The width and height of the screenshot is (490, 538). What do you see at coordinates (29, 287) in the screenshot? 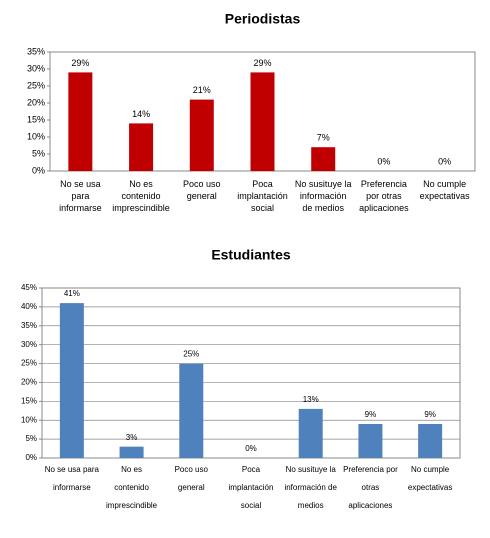
I see `y-tick-label: 45%` at bounding box center [29, 287].